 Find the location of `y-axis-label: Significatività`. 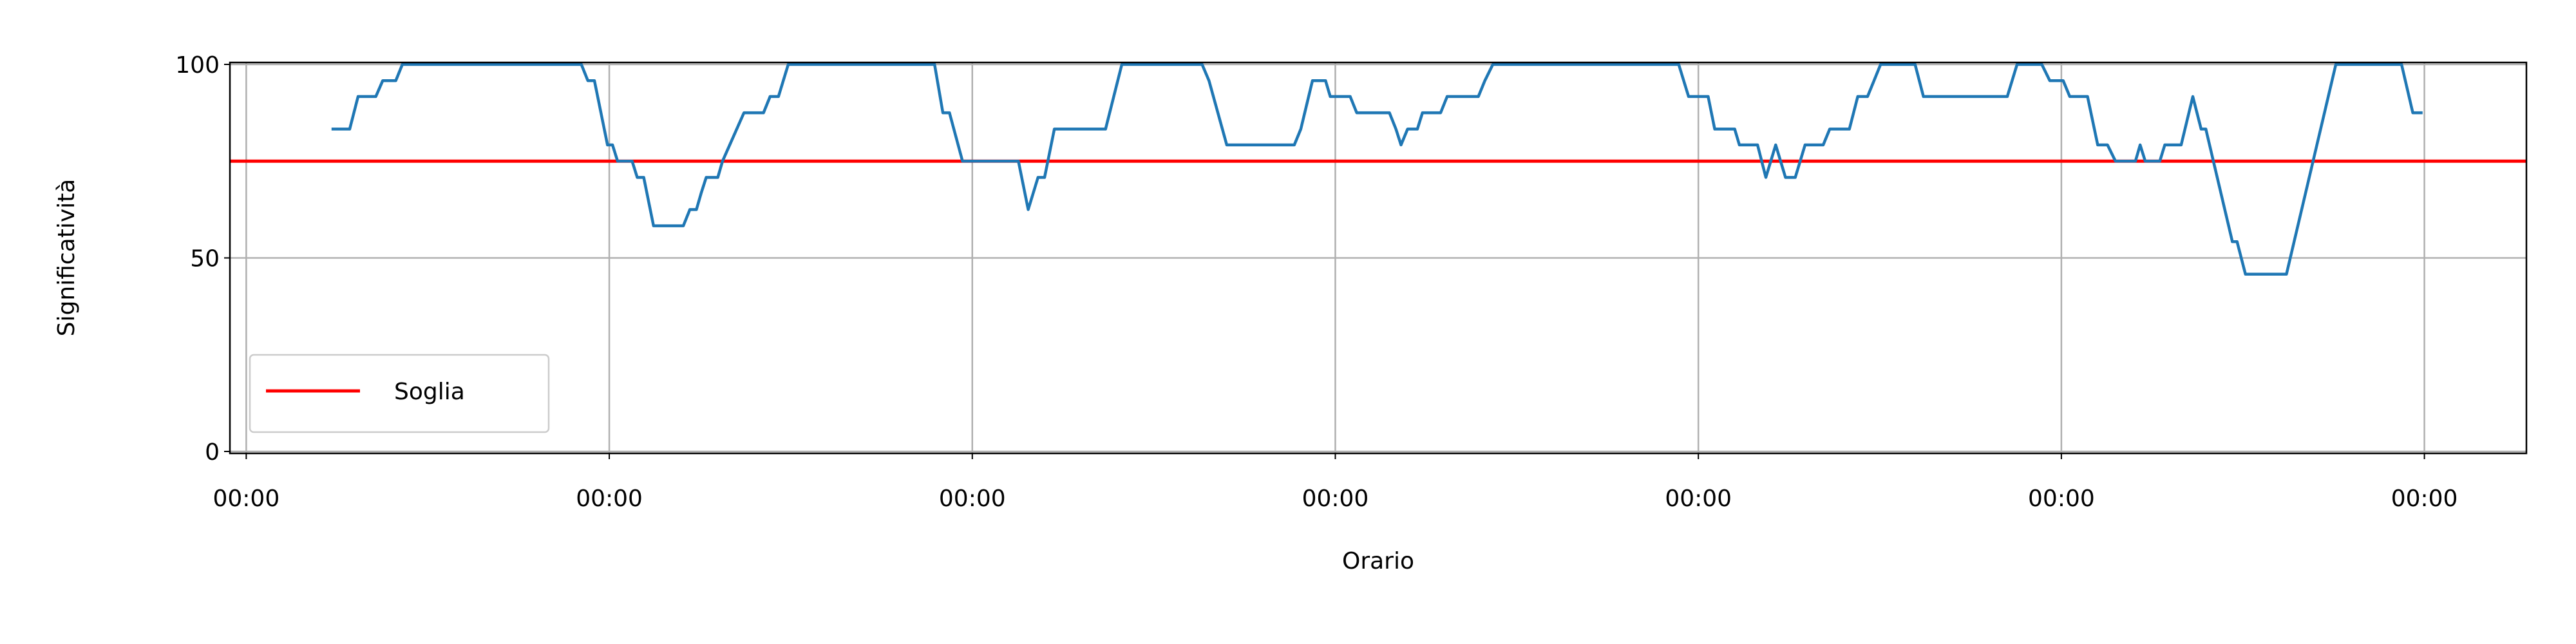

y-axis-label: Significatività is located at coordinates (66, 258).